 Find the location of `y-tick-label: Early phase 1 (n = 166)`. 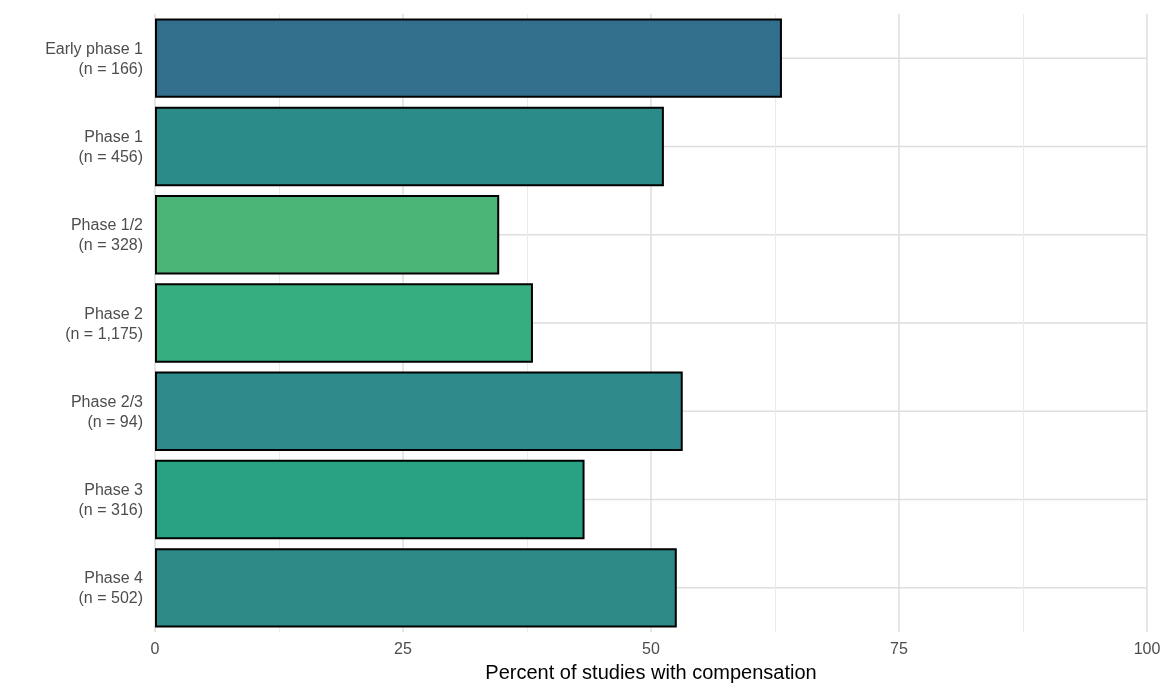

y-tick-label: Early phase 1 (n = 166) is located at coordinates (94, 58).